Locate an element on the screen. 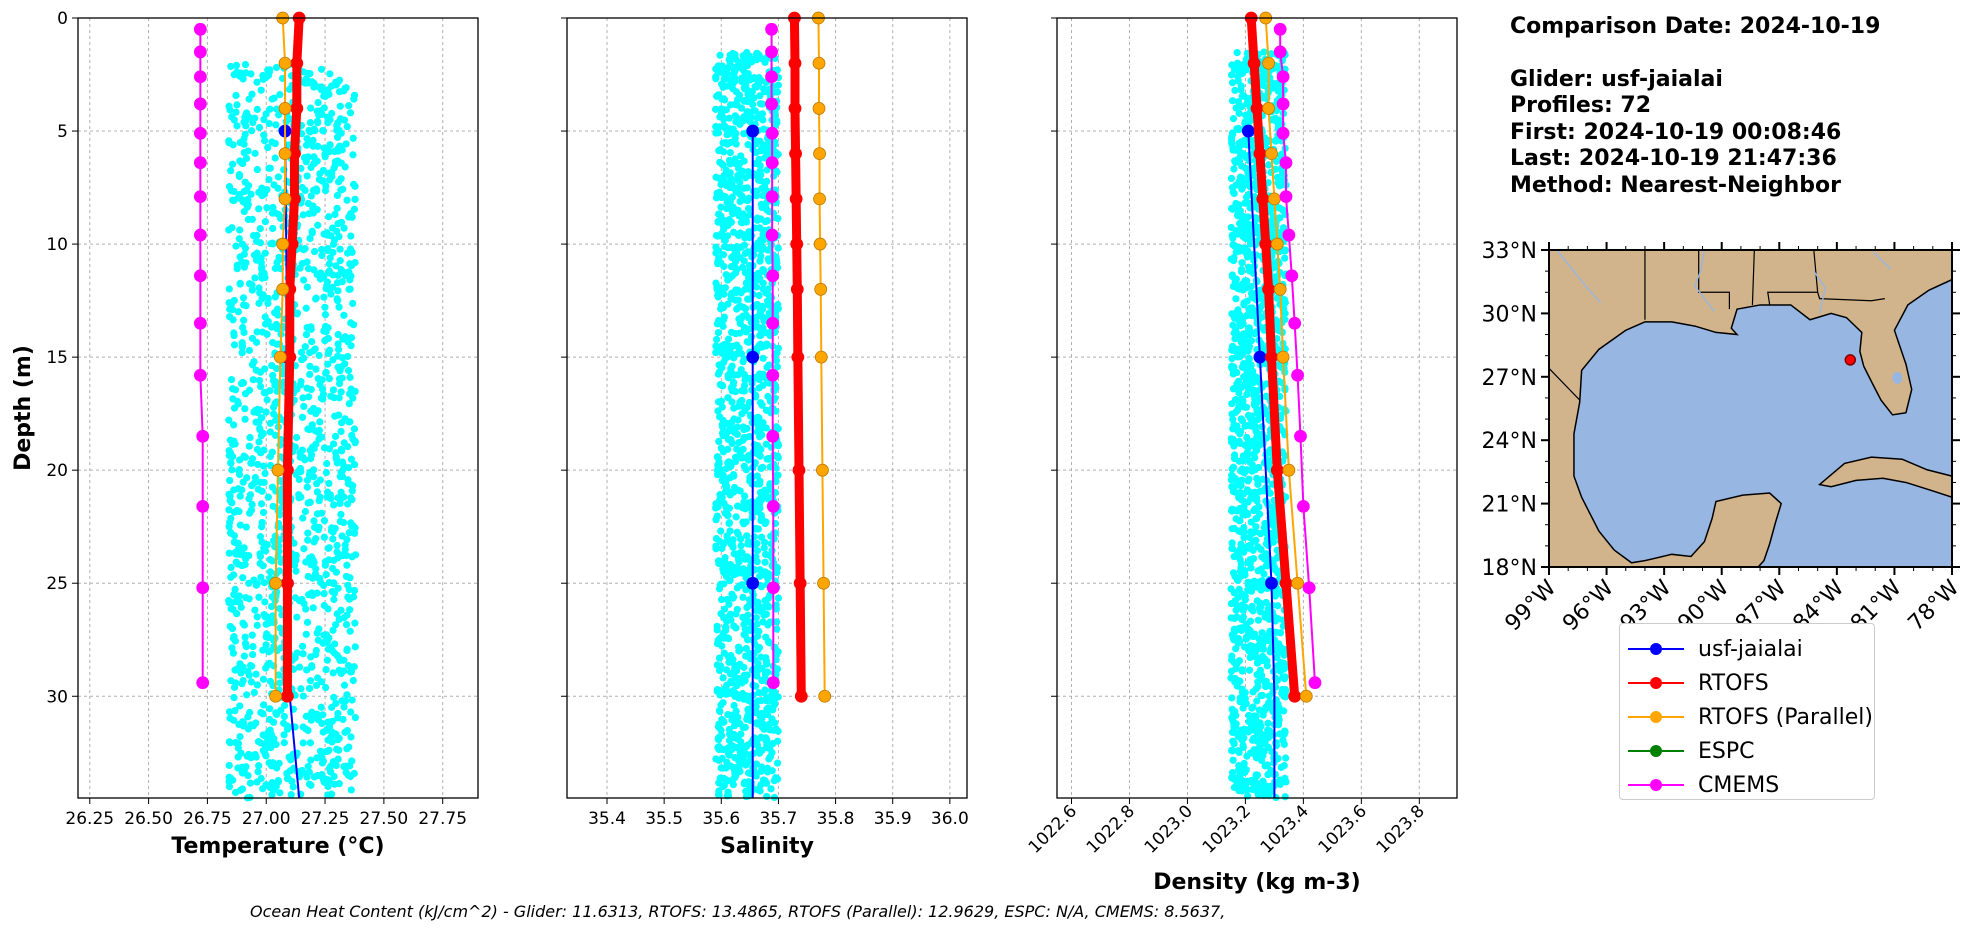 This screenshot has width=1987, height=934. series-point-rtofs-parallel is located at coordinates (276, 583).